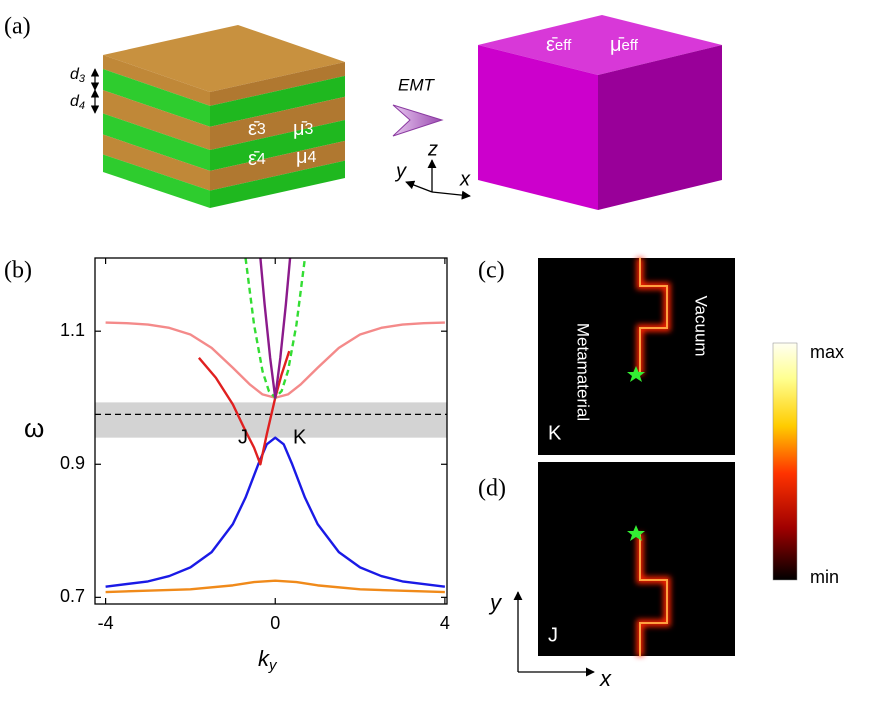  I want to click on colorbar, so click(785, 461).